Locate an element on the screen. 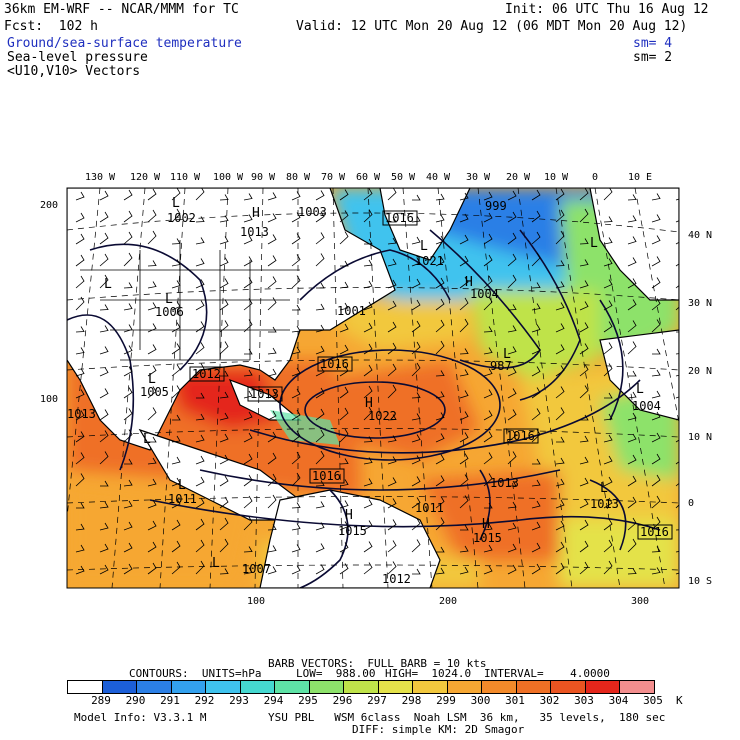 The image size is (740, 740). lon-label: 110 W is located at coordinates (185, 177).